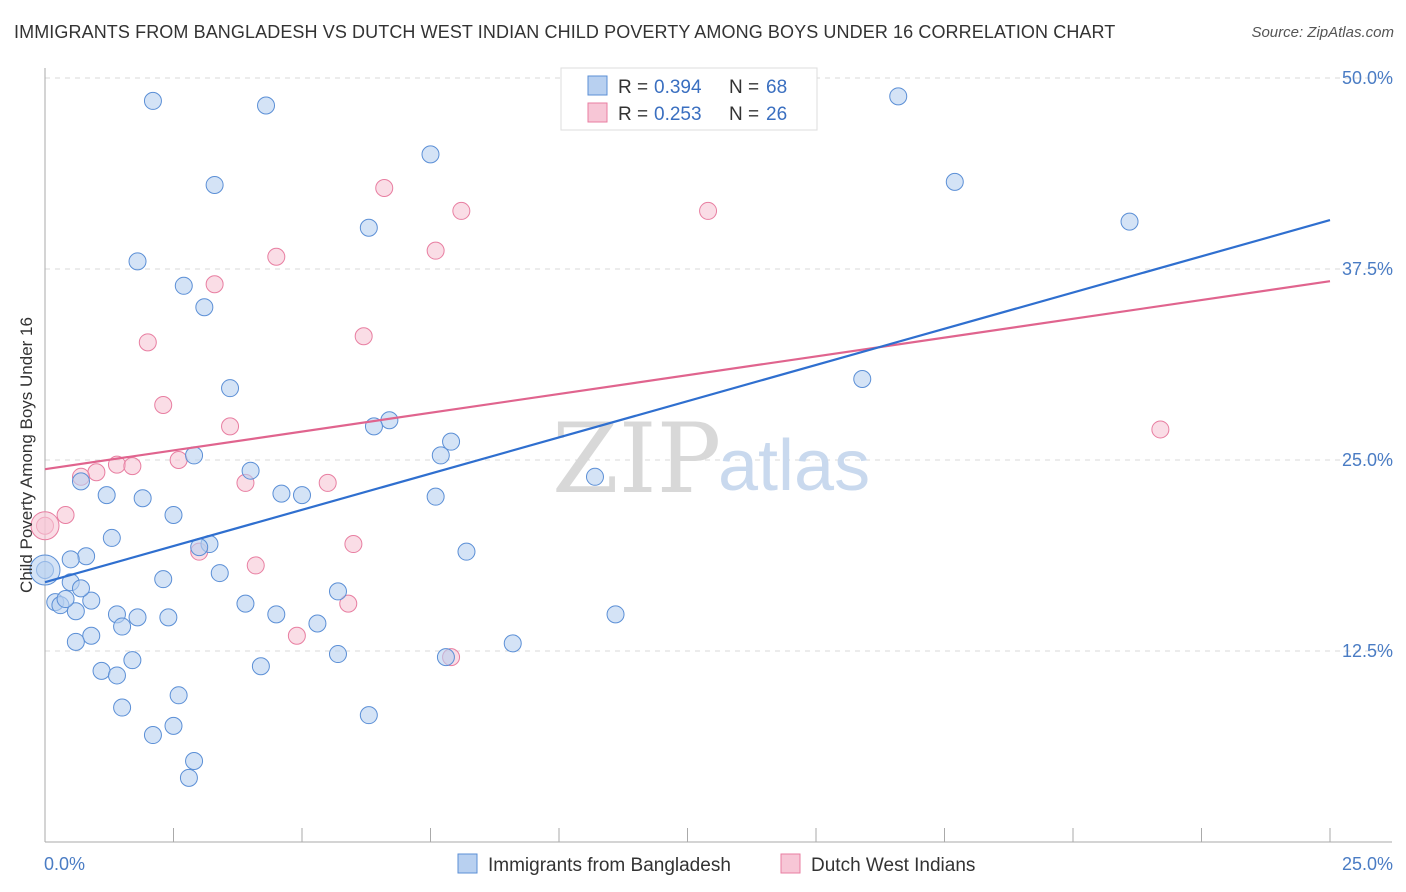 The image size is (1406, 892). I want to click on x-axis-ticks, so click(752, 835).